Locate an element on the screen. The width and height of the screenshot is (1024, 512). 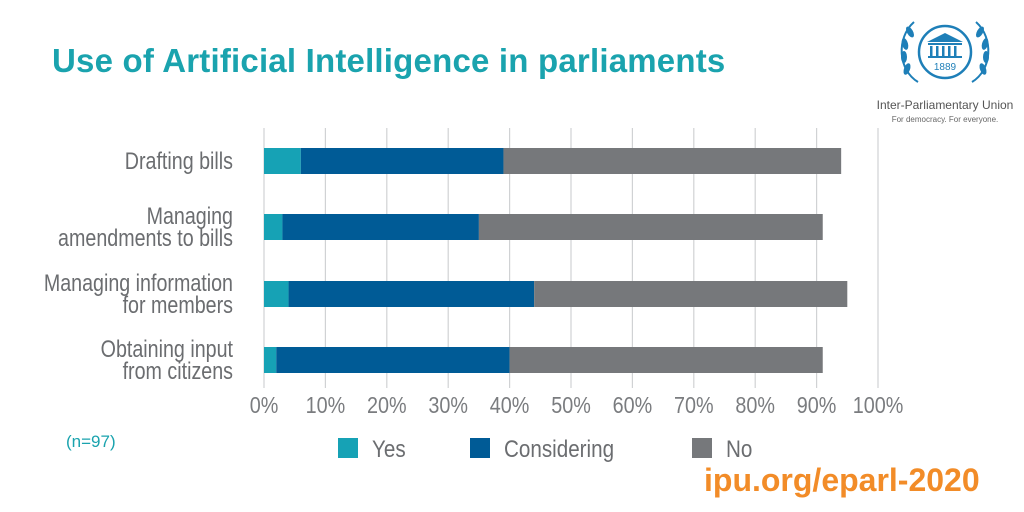
x-tick-label: 80% is located at coordinates (755, 406).